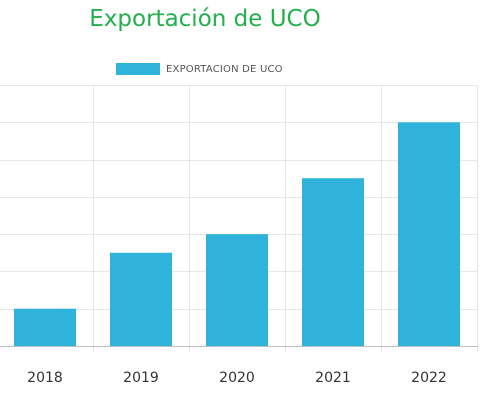  What do you see at coordinates (237, 290) in the screenshot?
I see `bar-2020` at bounding box center [237, 290].